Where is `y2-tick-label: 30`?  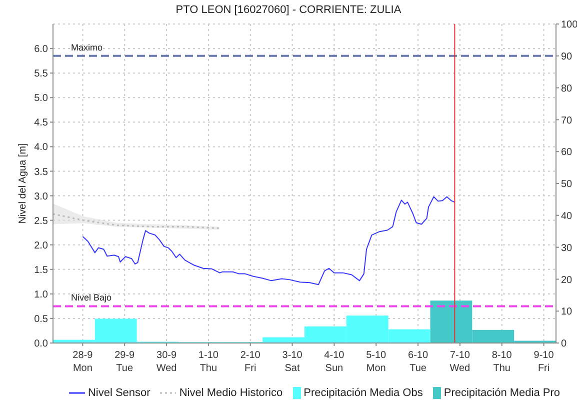
y2-tick-label: 30 is located at coordinates (567, 248).